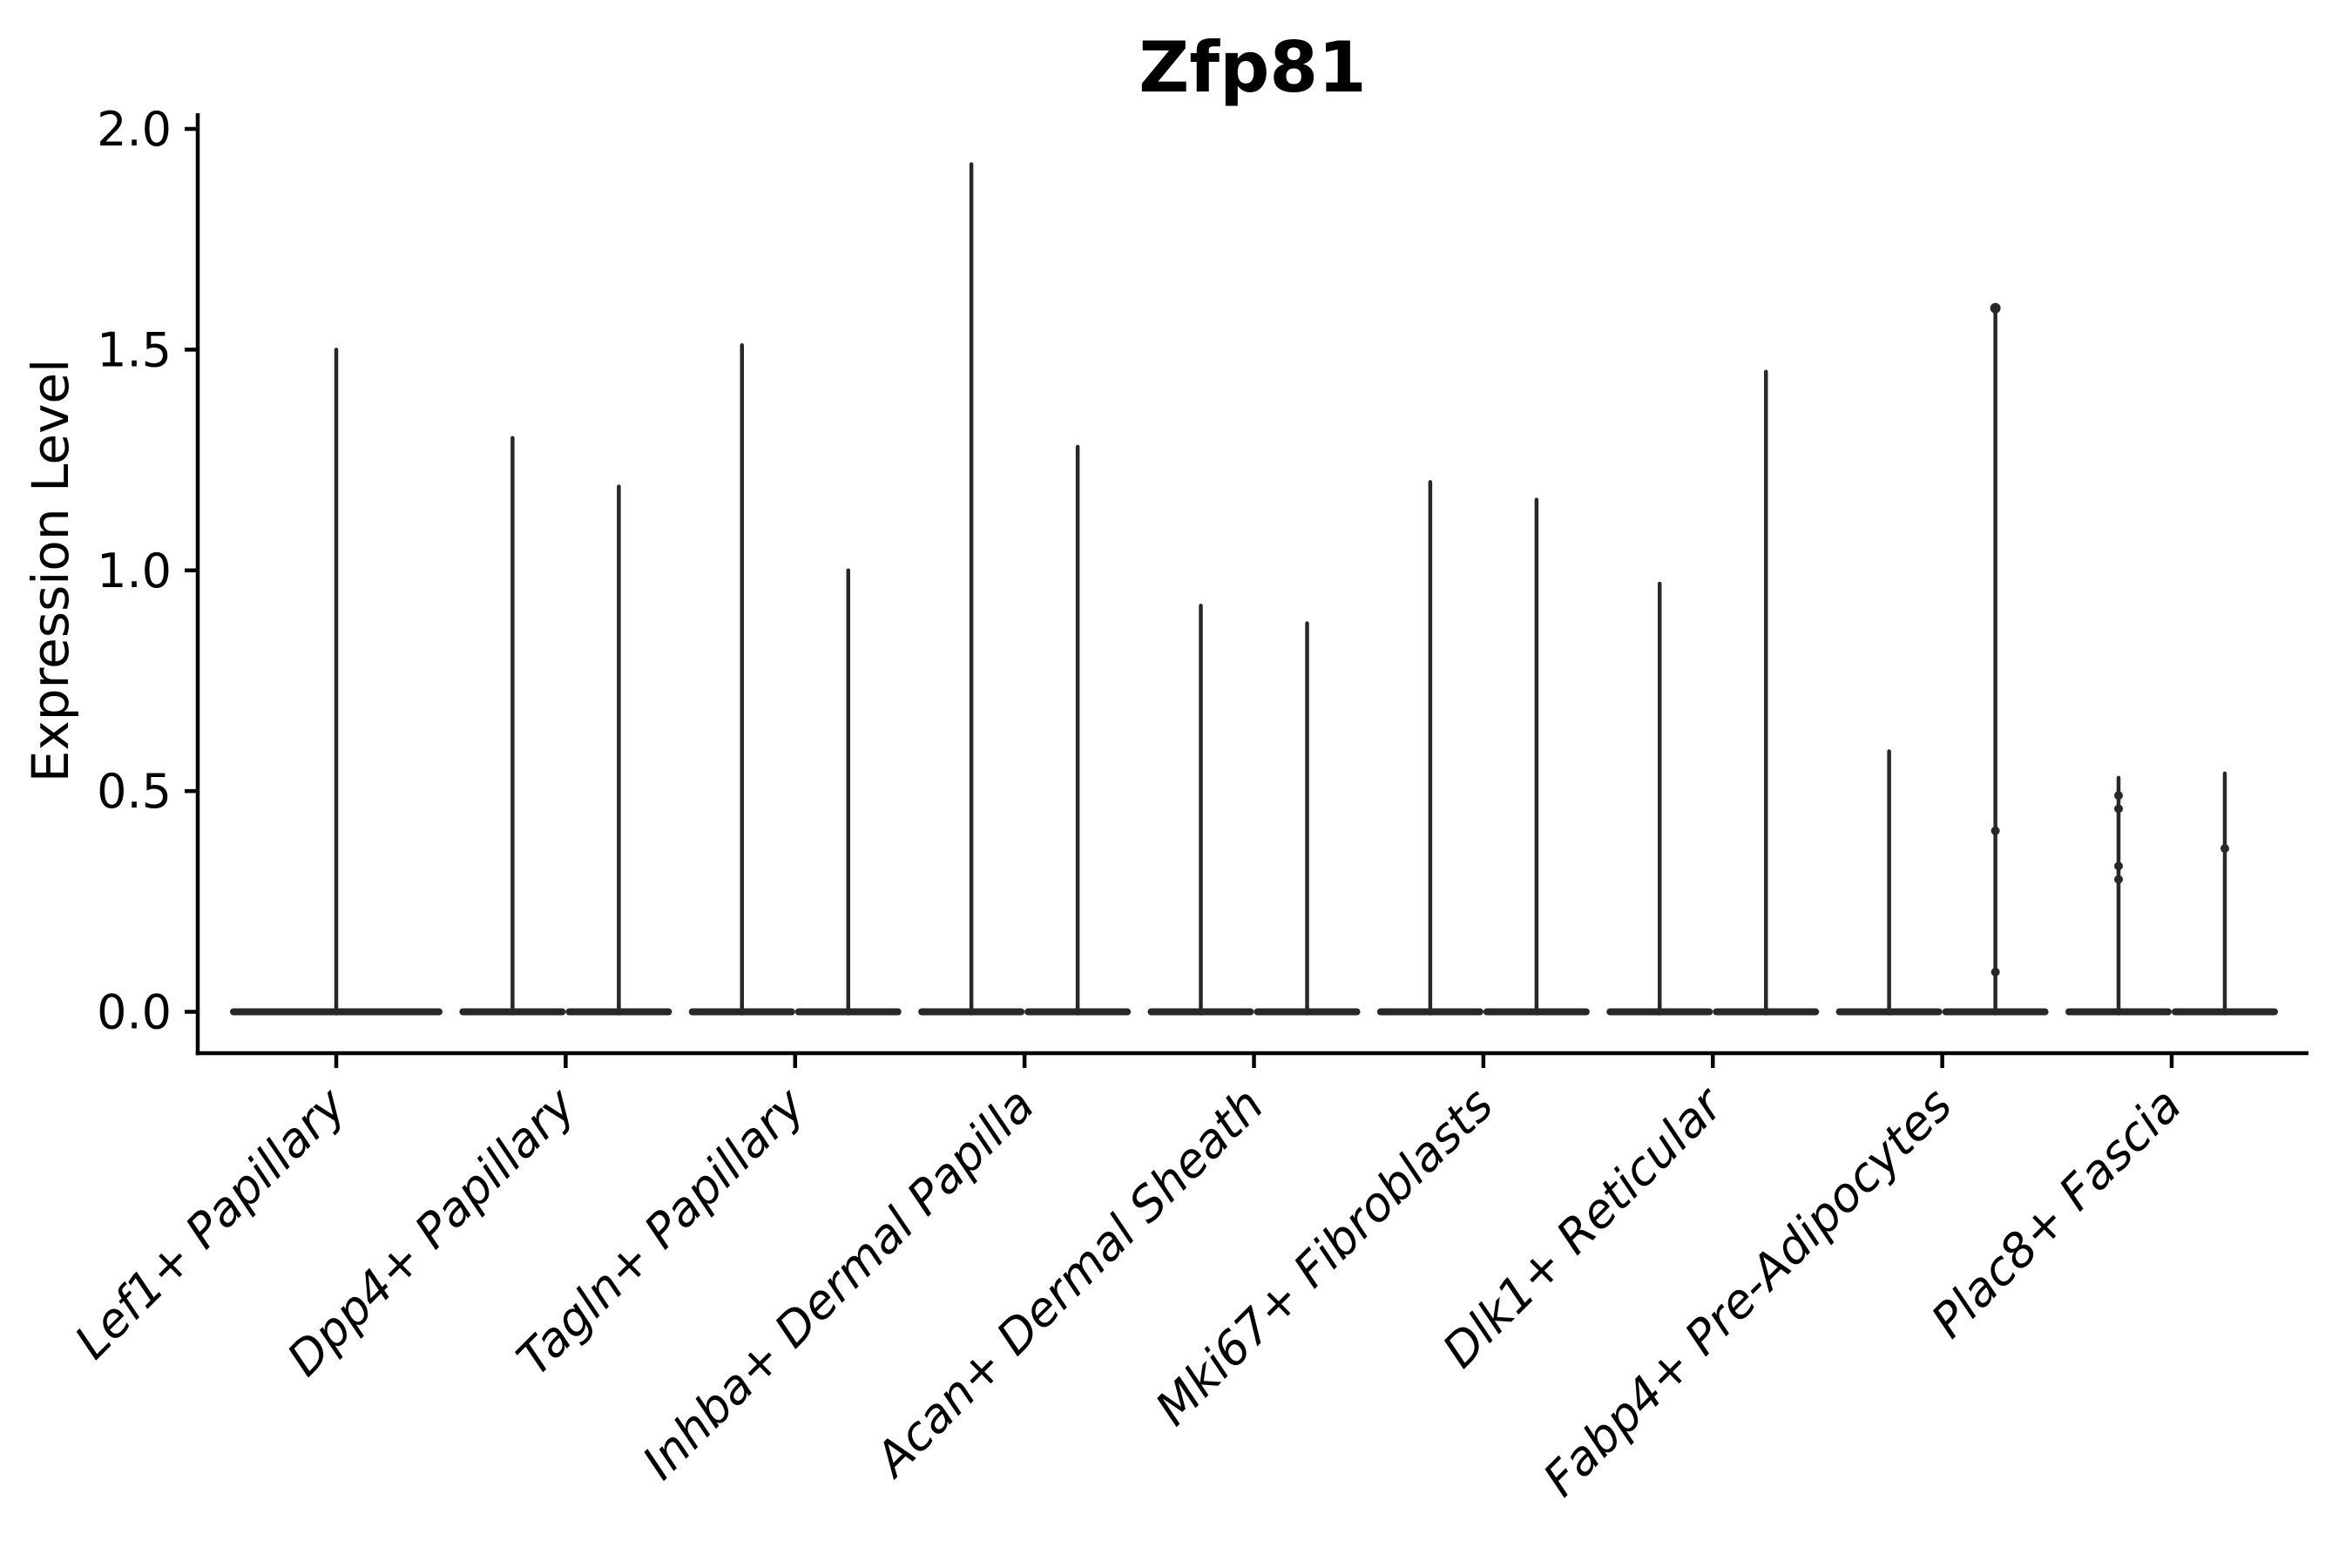  I want to click on y-tick-label: 2.0, so click(134, 129).